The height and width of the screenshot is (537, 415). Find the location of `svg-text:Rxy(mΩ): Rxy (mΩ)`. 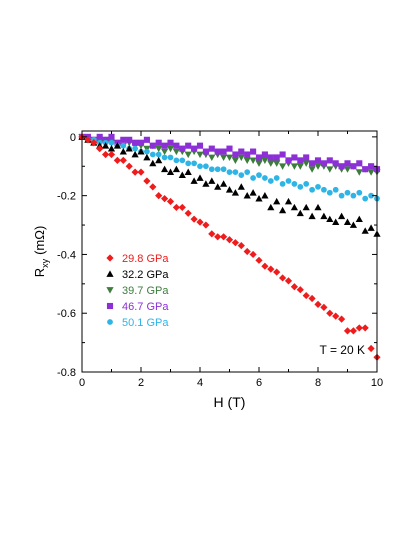

svg-text:Rxy(mΩ): Rxy (mΩ) is located at coordinates (41, 252).